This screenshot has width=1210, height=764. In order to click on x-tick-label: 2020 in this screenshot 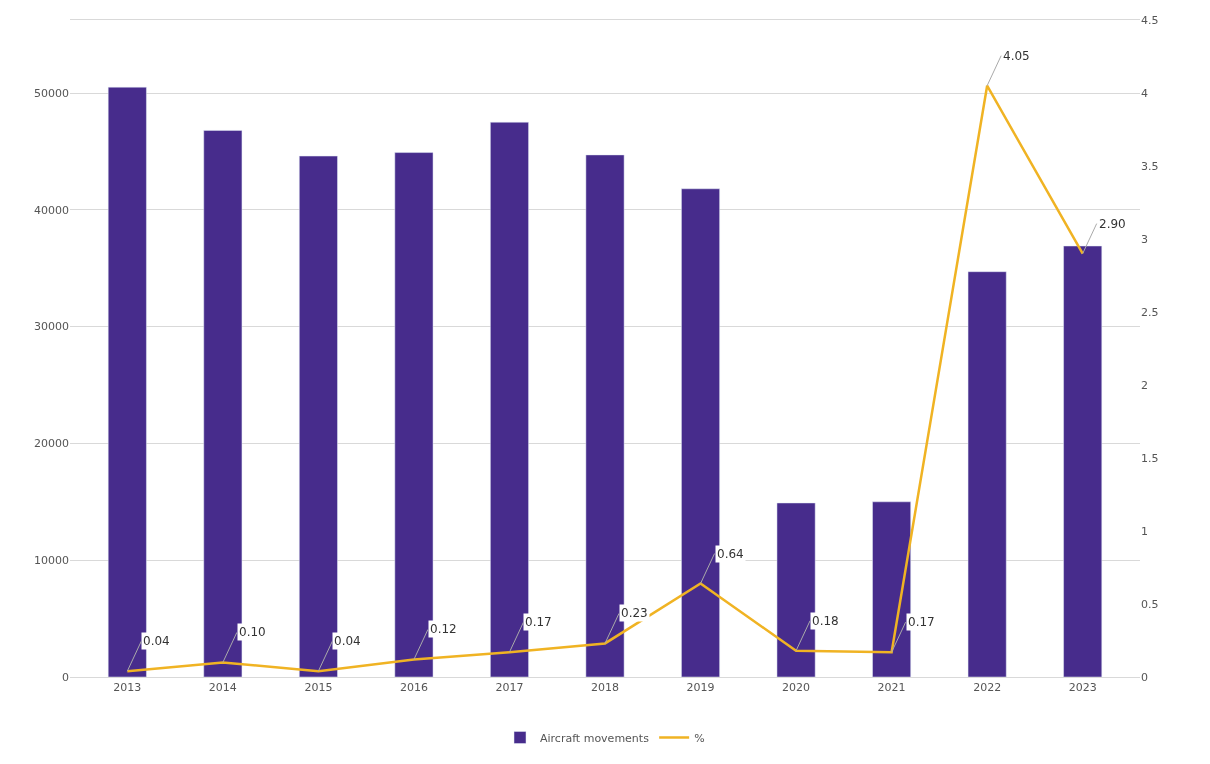, I will do `click(796, 688)`.